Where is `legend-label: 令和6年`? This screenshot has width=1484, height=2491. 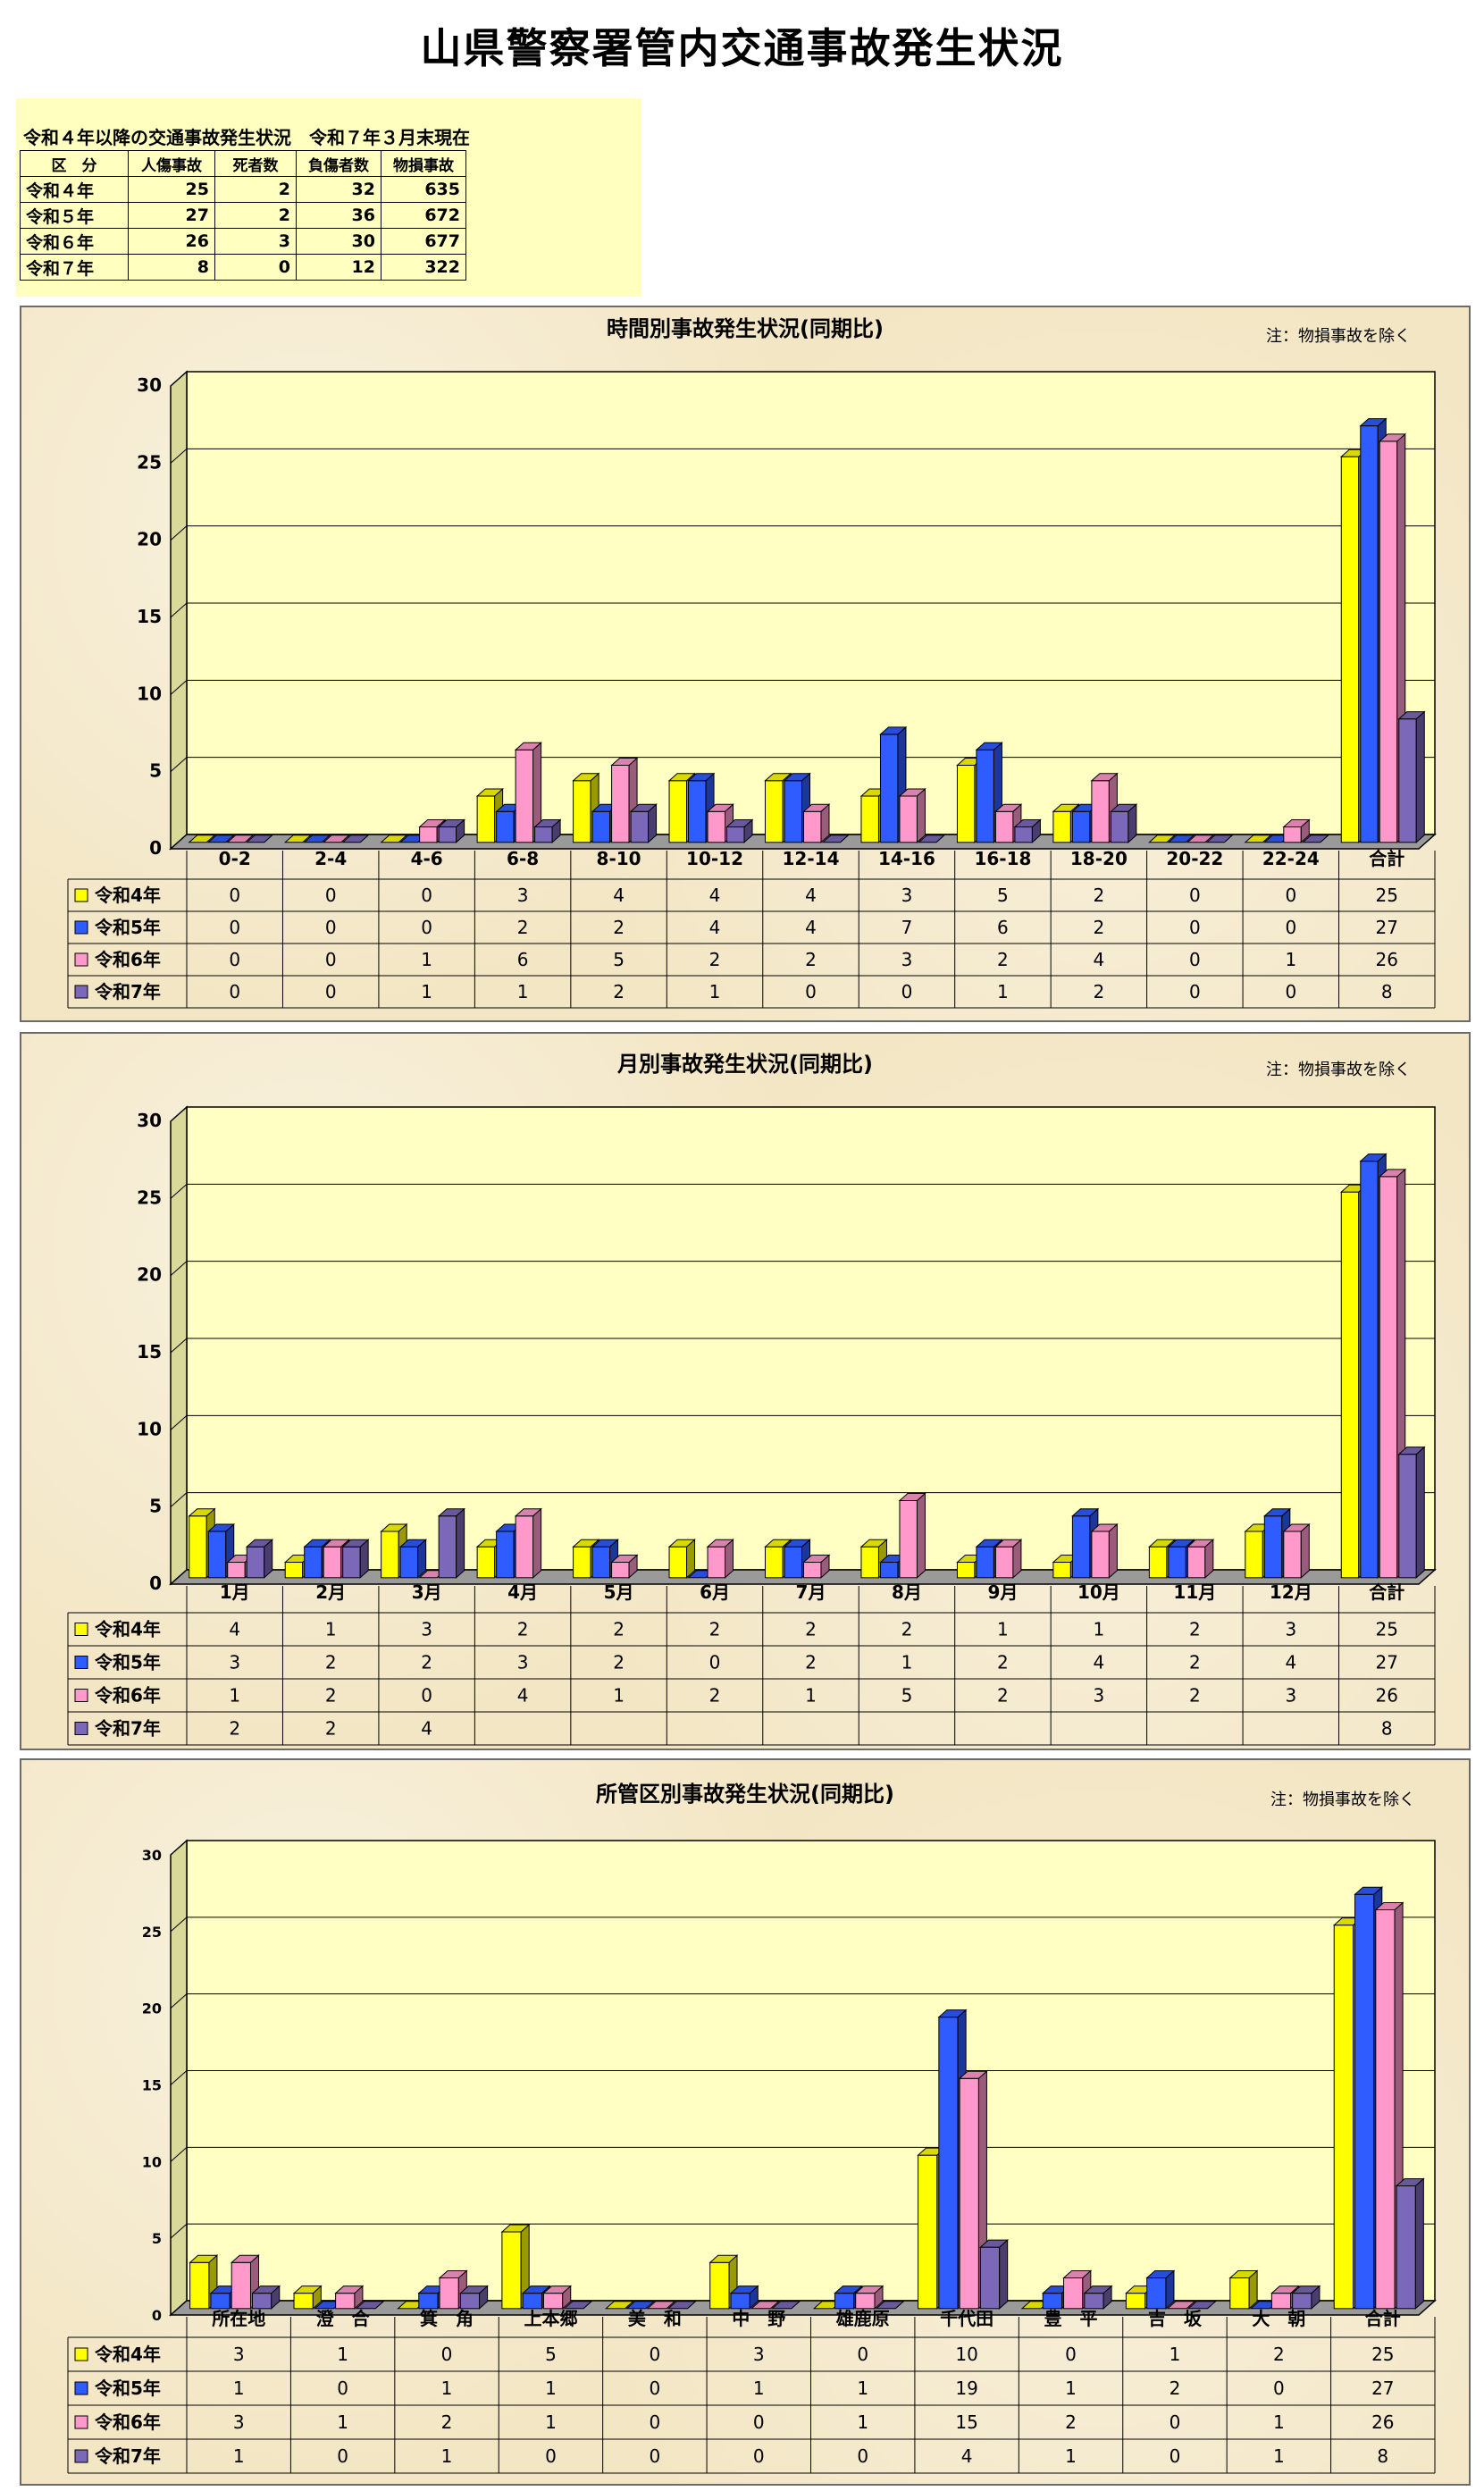
legend-label: 令和6年 is located at coordinates (128, 1696).